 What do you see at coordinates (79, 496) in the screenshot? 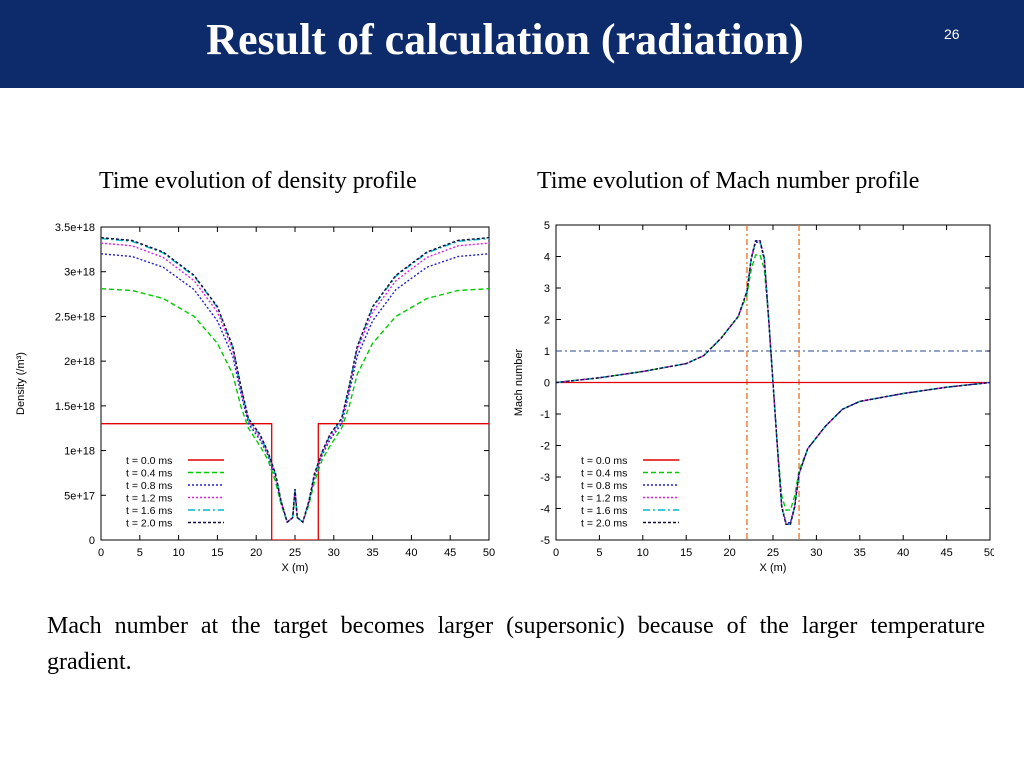
I see `y-tick-label: 5e+17` at bounding box center [79, 496].